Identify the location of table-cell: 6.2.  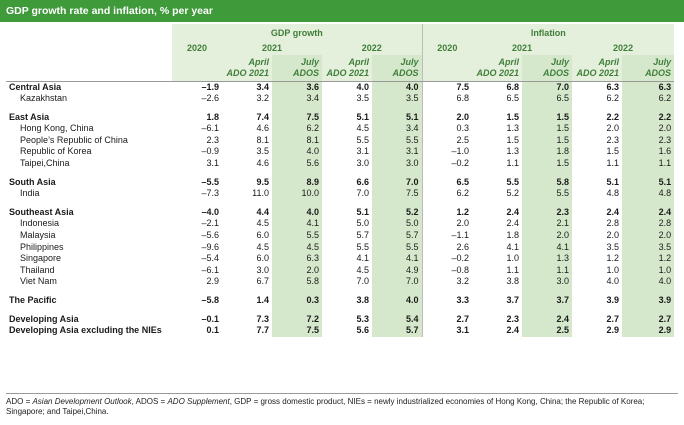
(648, 99).